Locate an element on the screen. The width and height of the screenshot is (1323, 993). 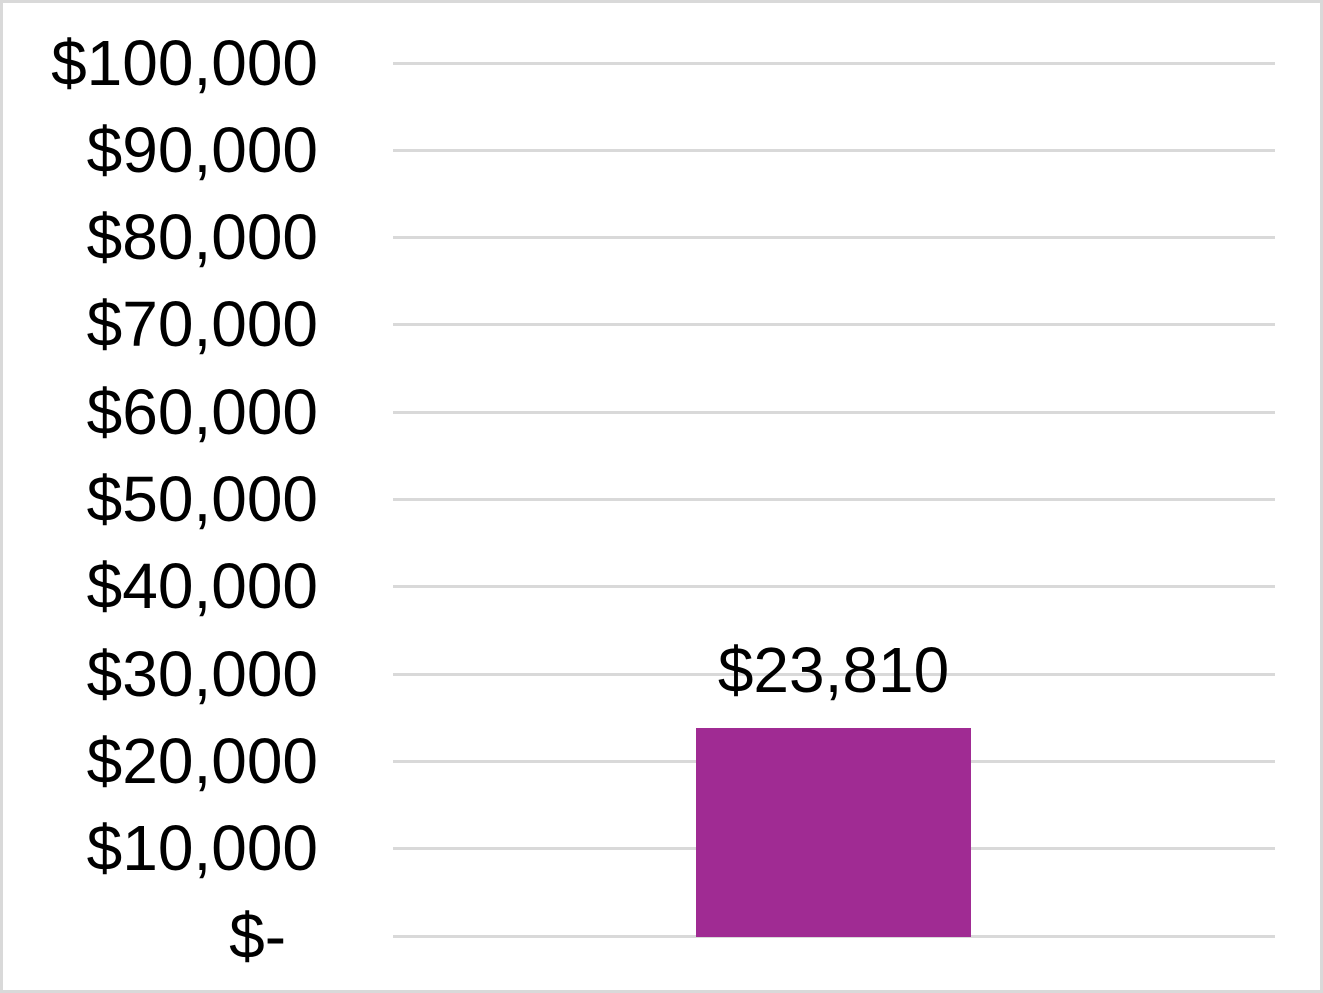
y-axis-tick-label: $- is located at coordinates (257, 935).